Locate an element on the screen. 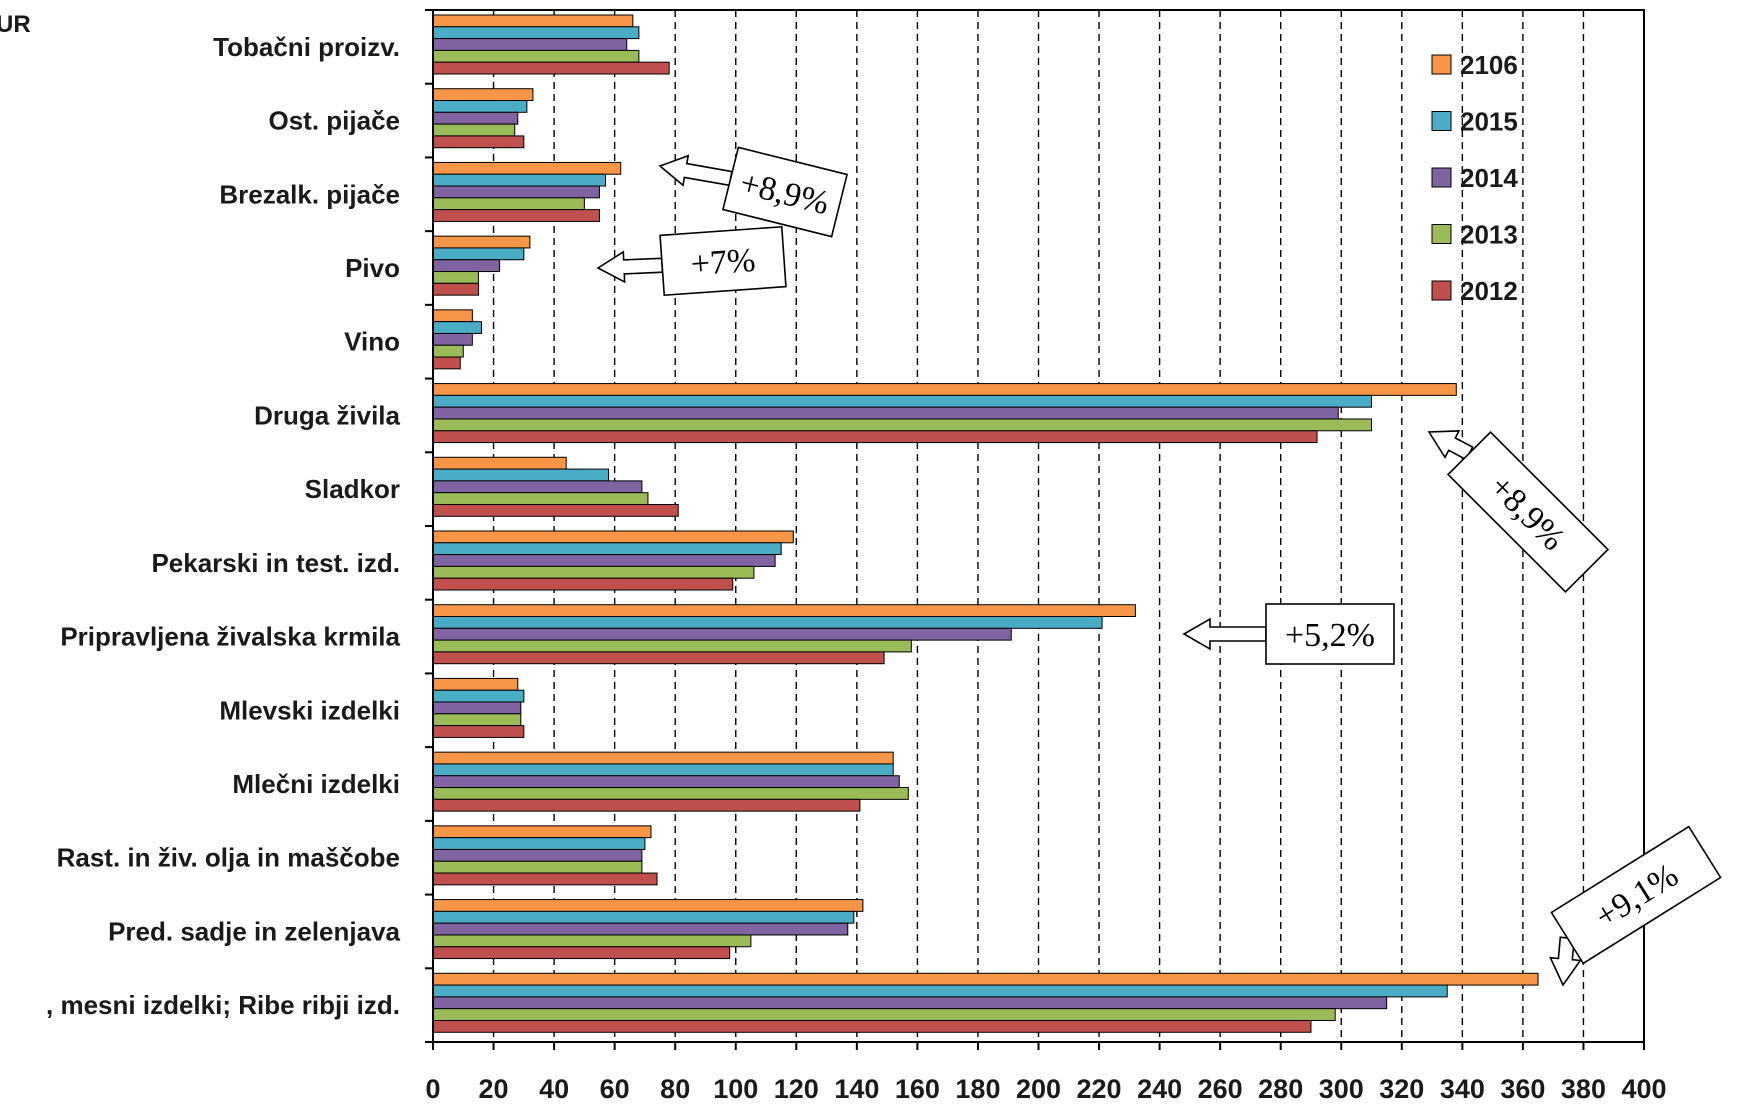  annotation-callout: +7% is located at coordinates (723, 261).